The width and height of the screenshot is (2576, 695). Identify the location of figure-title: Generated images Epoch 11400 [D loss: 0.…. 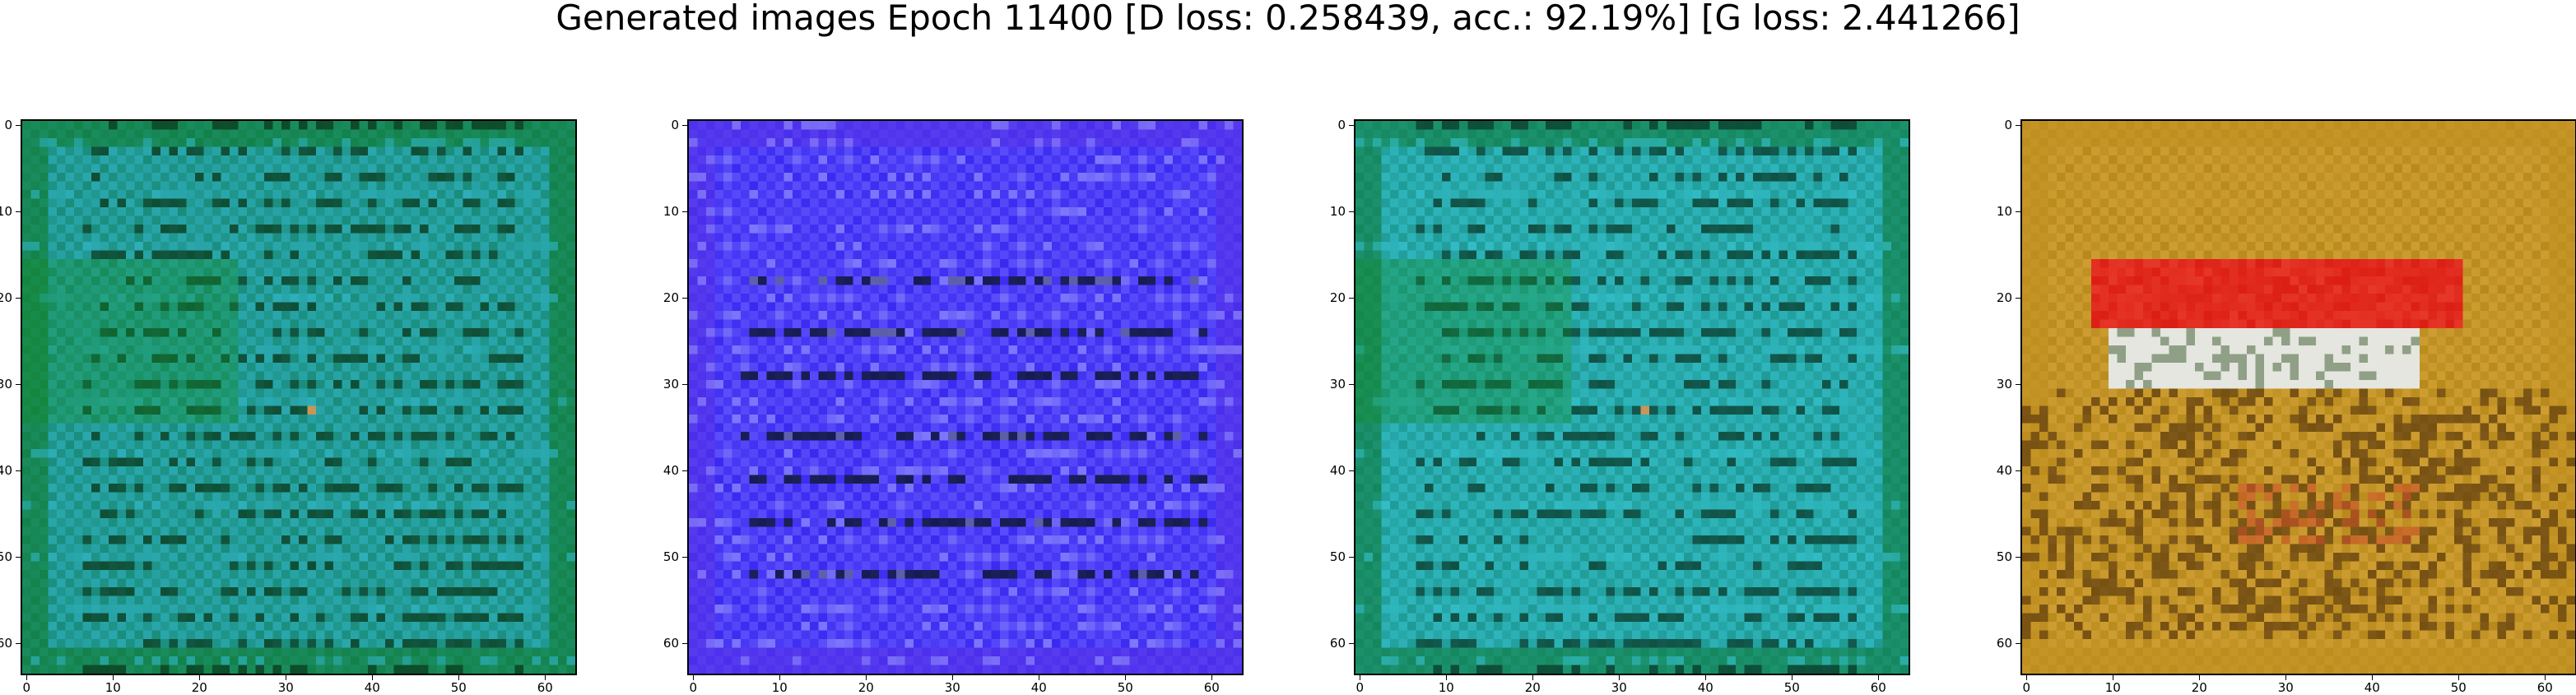
(1288, 19).